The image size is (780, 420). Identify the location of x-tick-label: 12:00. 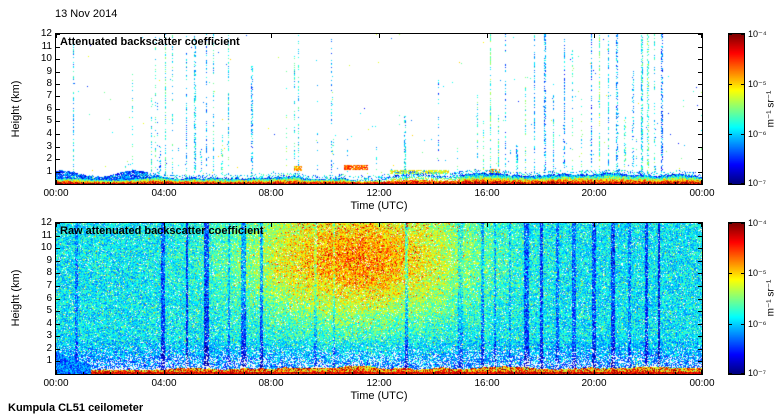
(379, 193).